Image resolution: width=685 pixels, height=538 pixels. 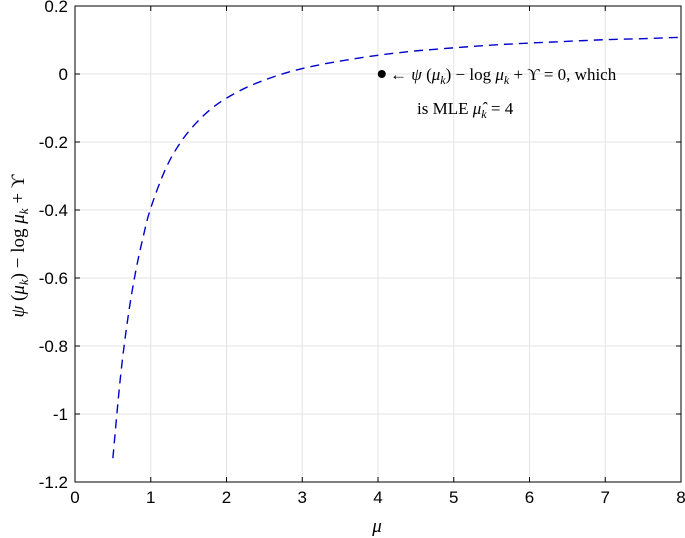 What do you see at coordinates (605, 497) in the screenshot?
I see `x-tick-label: 7` at bounding box center [605, 497].